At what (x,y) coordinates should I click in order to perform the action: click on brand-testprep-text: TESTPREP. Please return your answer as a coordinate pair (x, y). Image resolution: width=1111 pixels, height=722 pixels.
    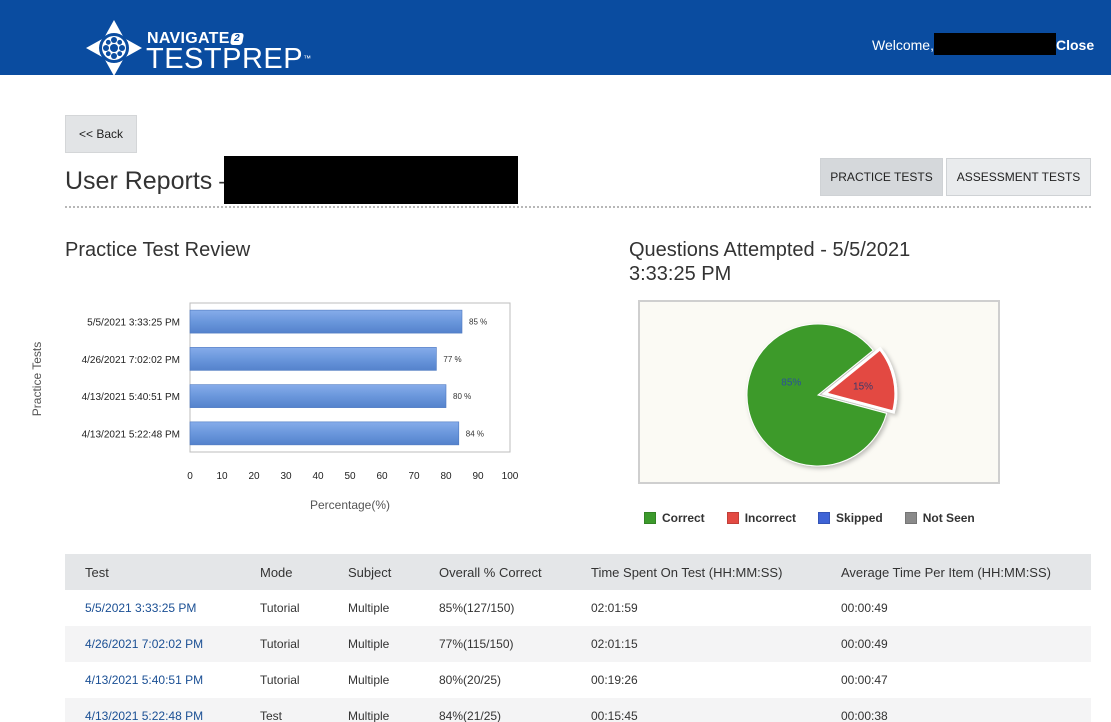
    Looking at the image, I should click on (225, 59).